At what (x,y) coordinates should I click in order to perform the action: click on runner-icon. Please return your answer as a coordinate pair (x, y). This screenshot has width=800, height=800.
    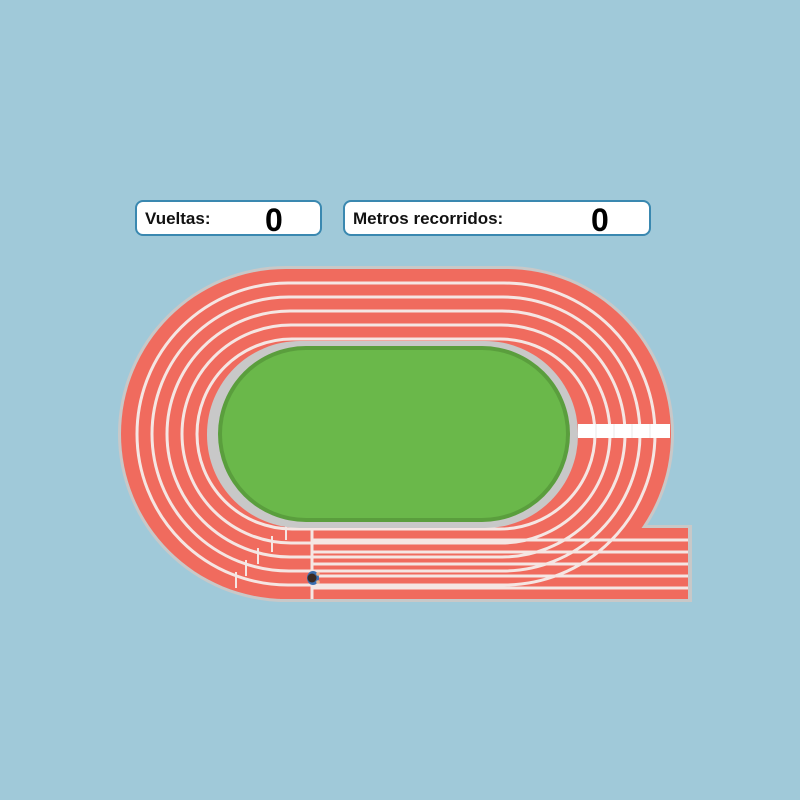
    Looking at the image, I should click on (313, 578).